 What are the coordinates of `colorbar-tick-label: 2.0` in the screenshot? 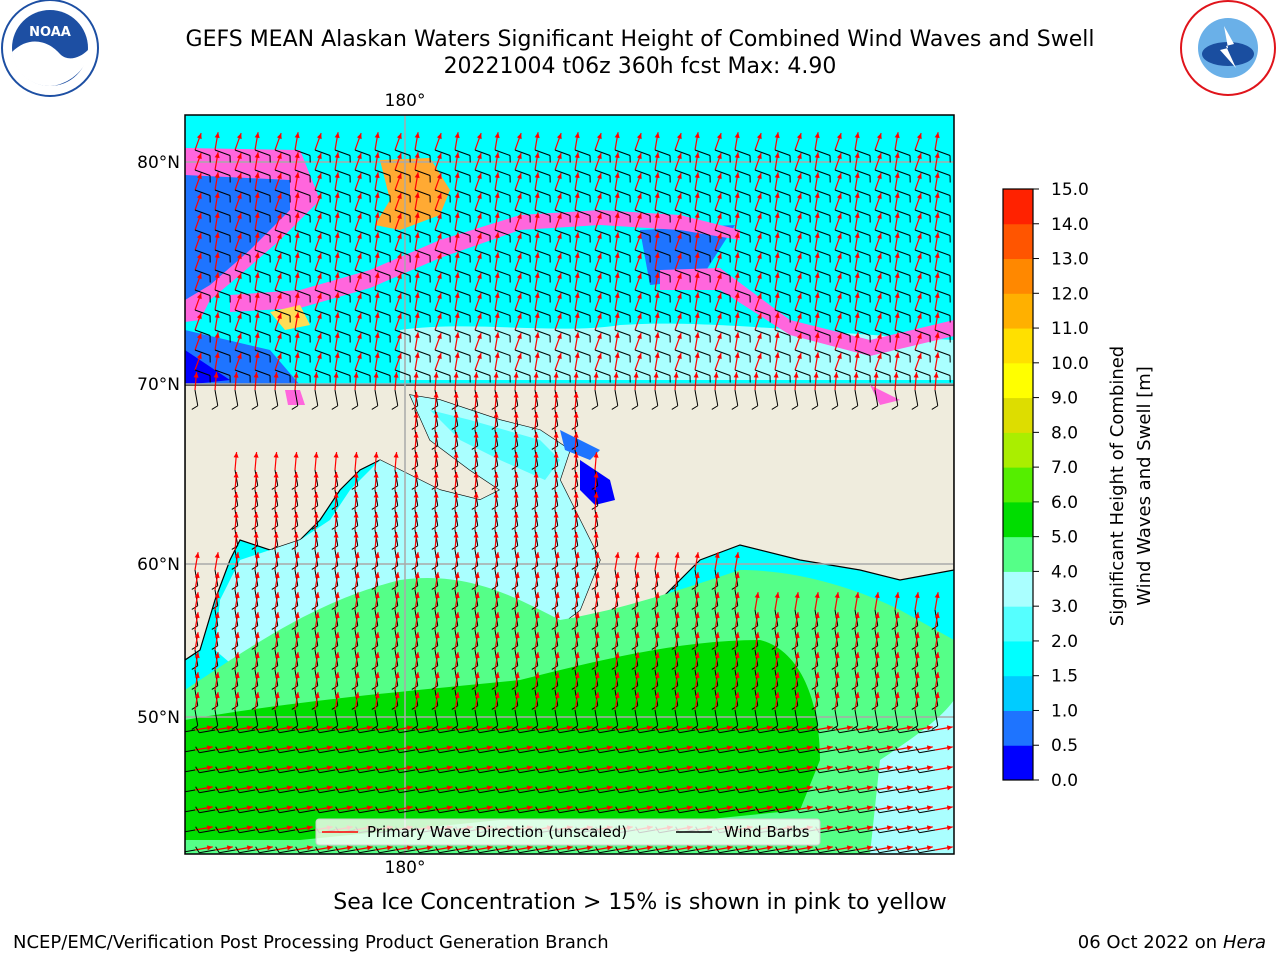 It's located at (1064, 642).